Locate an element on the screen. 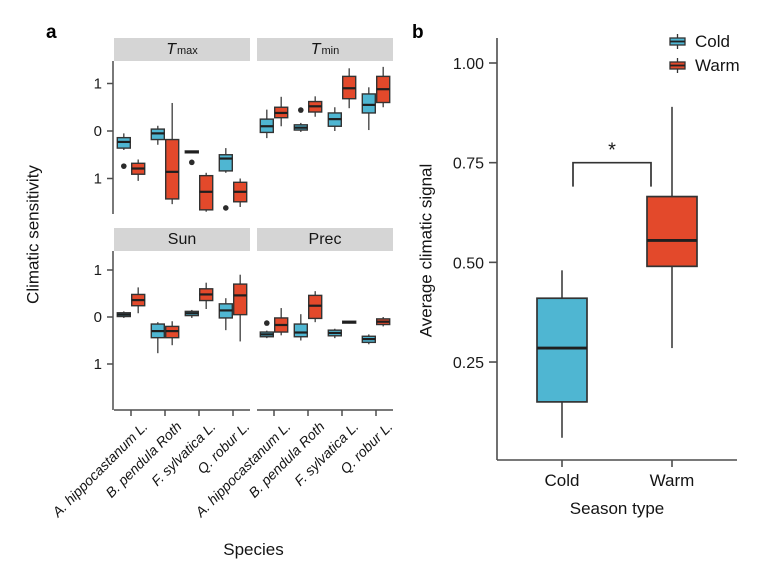  legend-item-cold: Cold is located at coordinates (704, 41).